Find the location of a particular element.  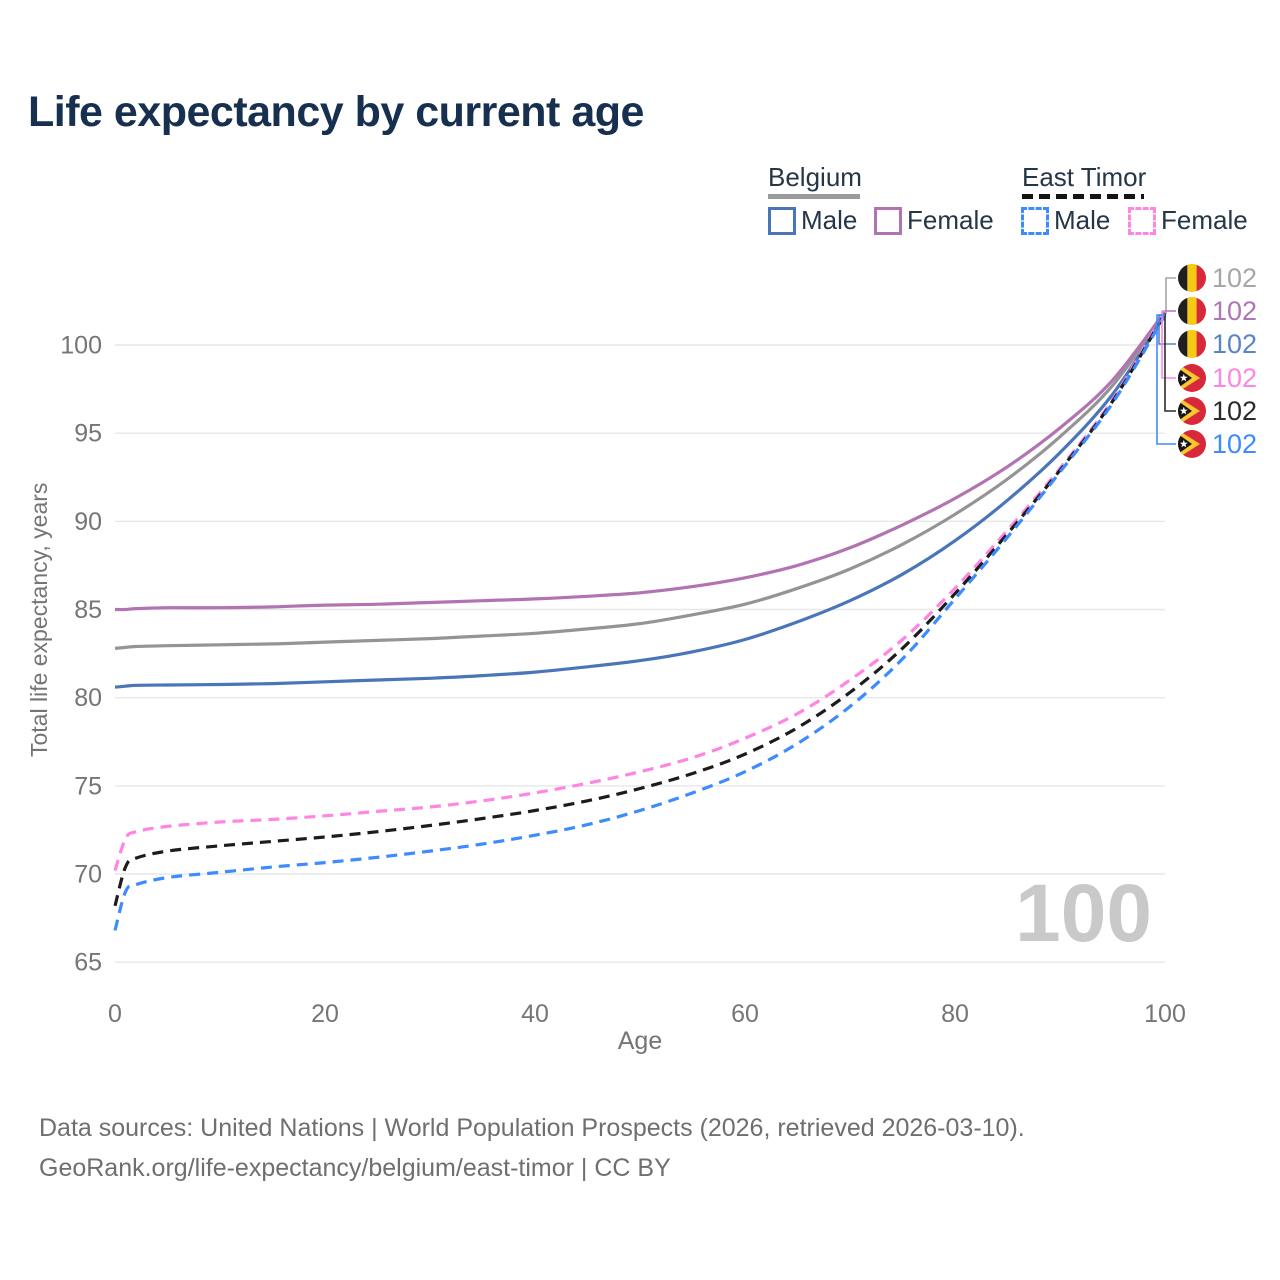

legend-swatch-east-timor-male is located at coordinates (1035, 221).